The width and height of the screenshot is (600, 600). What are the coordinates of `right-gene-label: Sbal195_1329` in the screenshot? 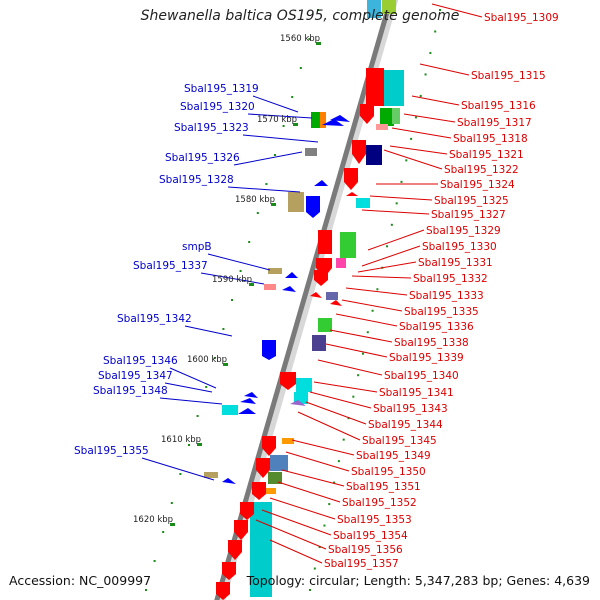 It's located at (463, 231).